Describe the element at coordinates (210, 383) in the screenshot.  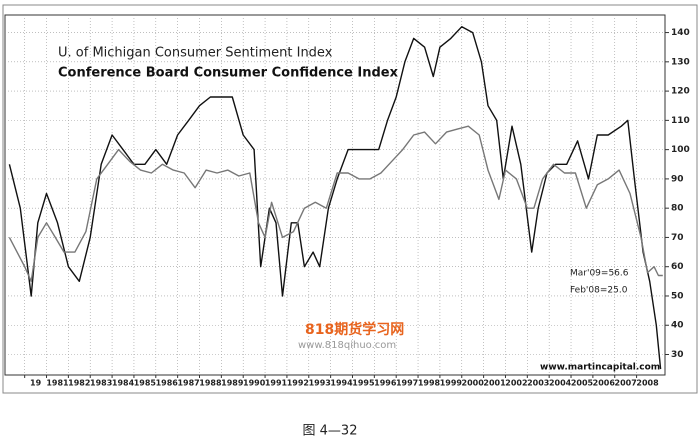
I see `x-tick-label: 1988` at that location.